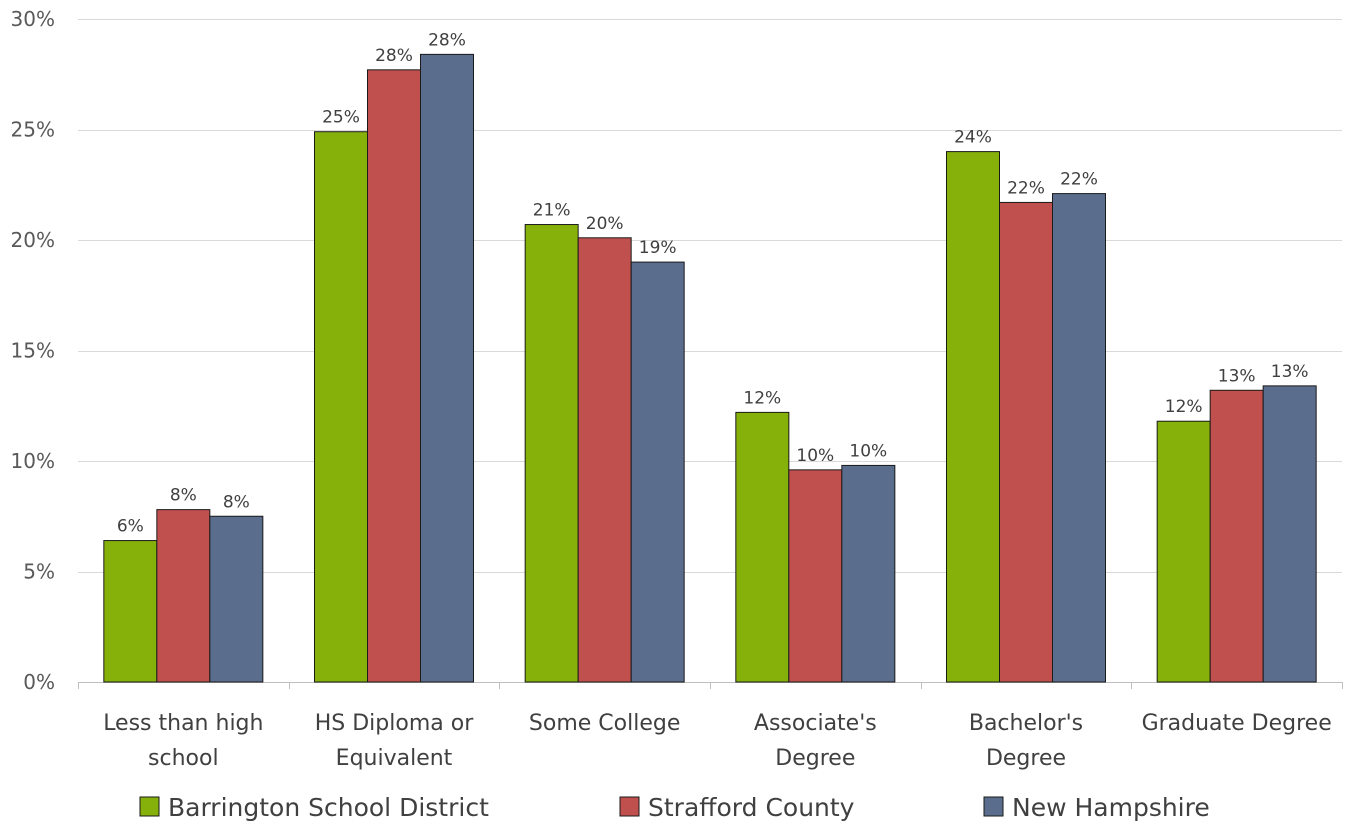 The height and width of the screenshot is (825, 1346). Describe the element at coordinates (33, 461) in the screenshot. I see `y-tick-label: 10%` at that location.